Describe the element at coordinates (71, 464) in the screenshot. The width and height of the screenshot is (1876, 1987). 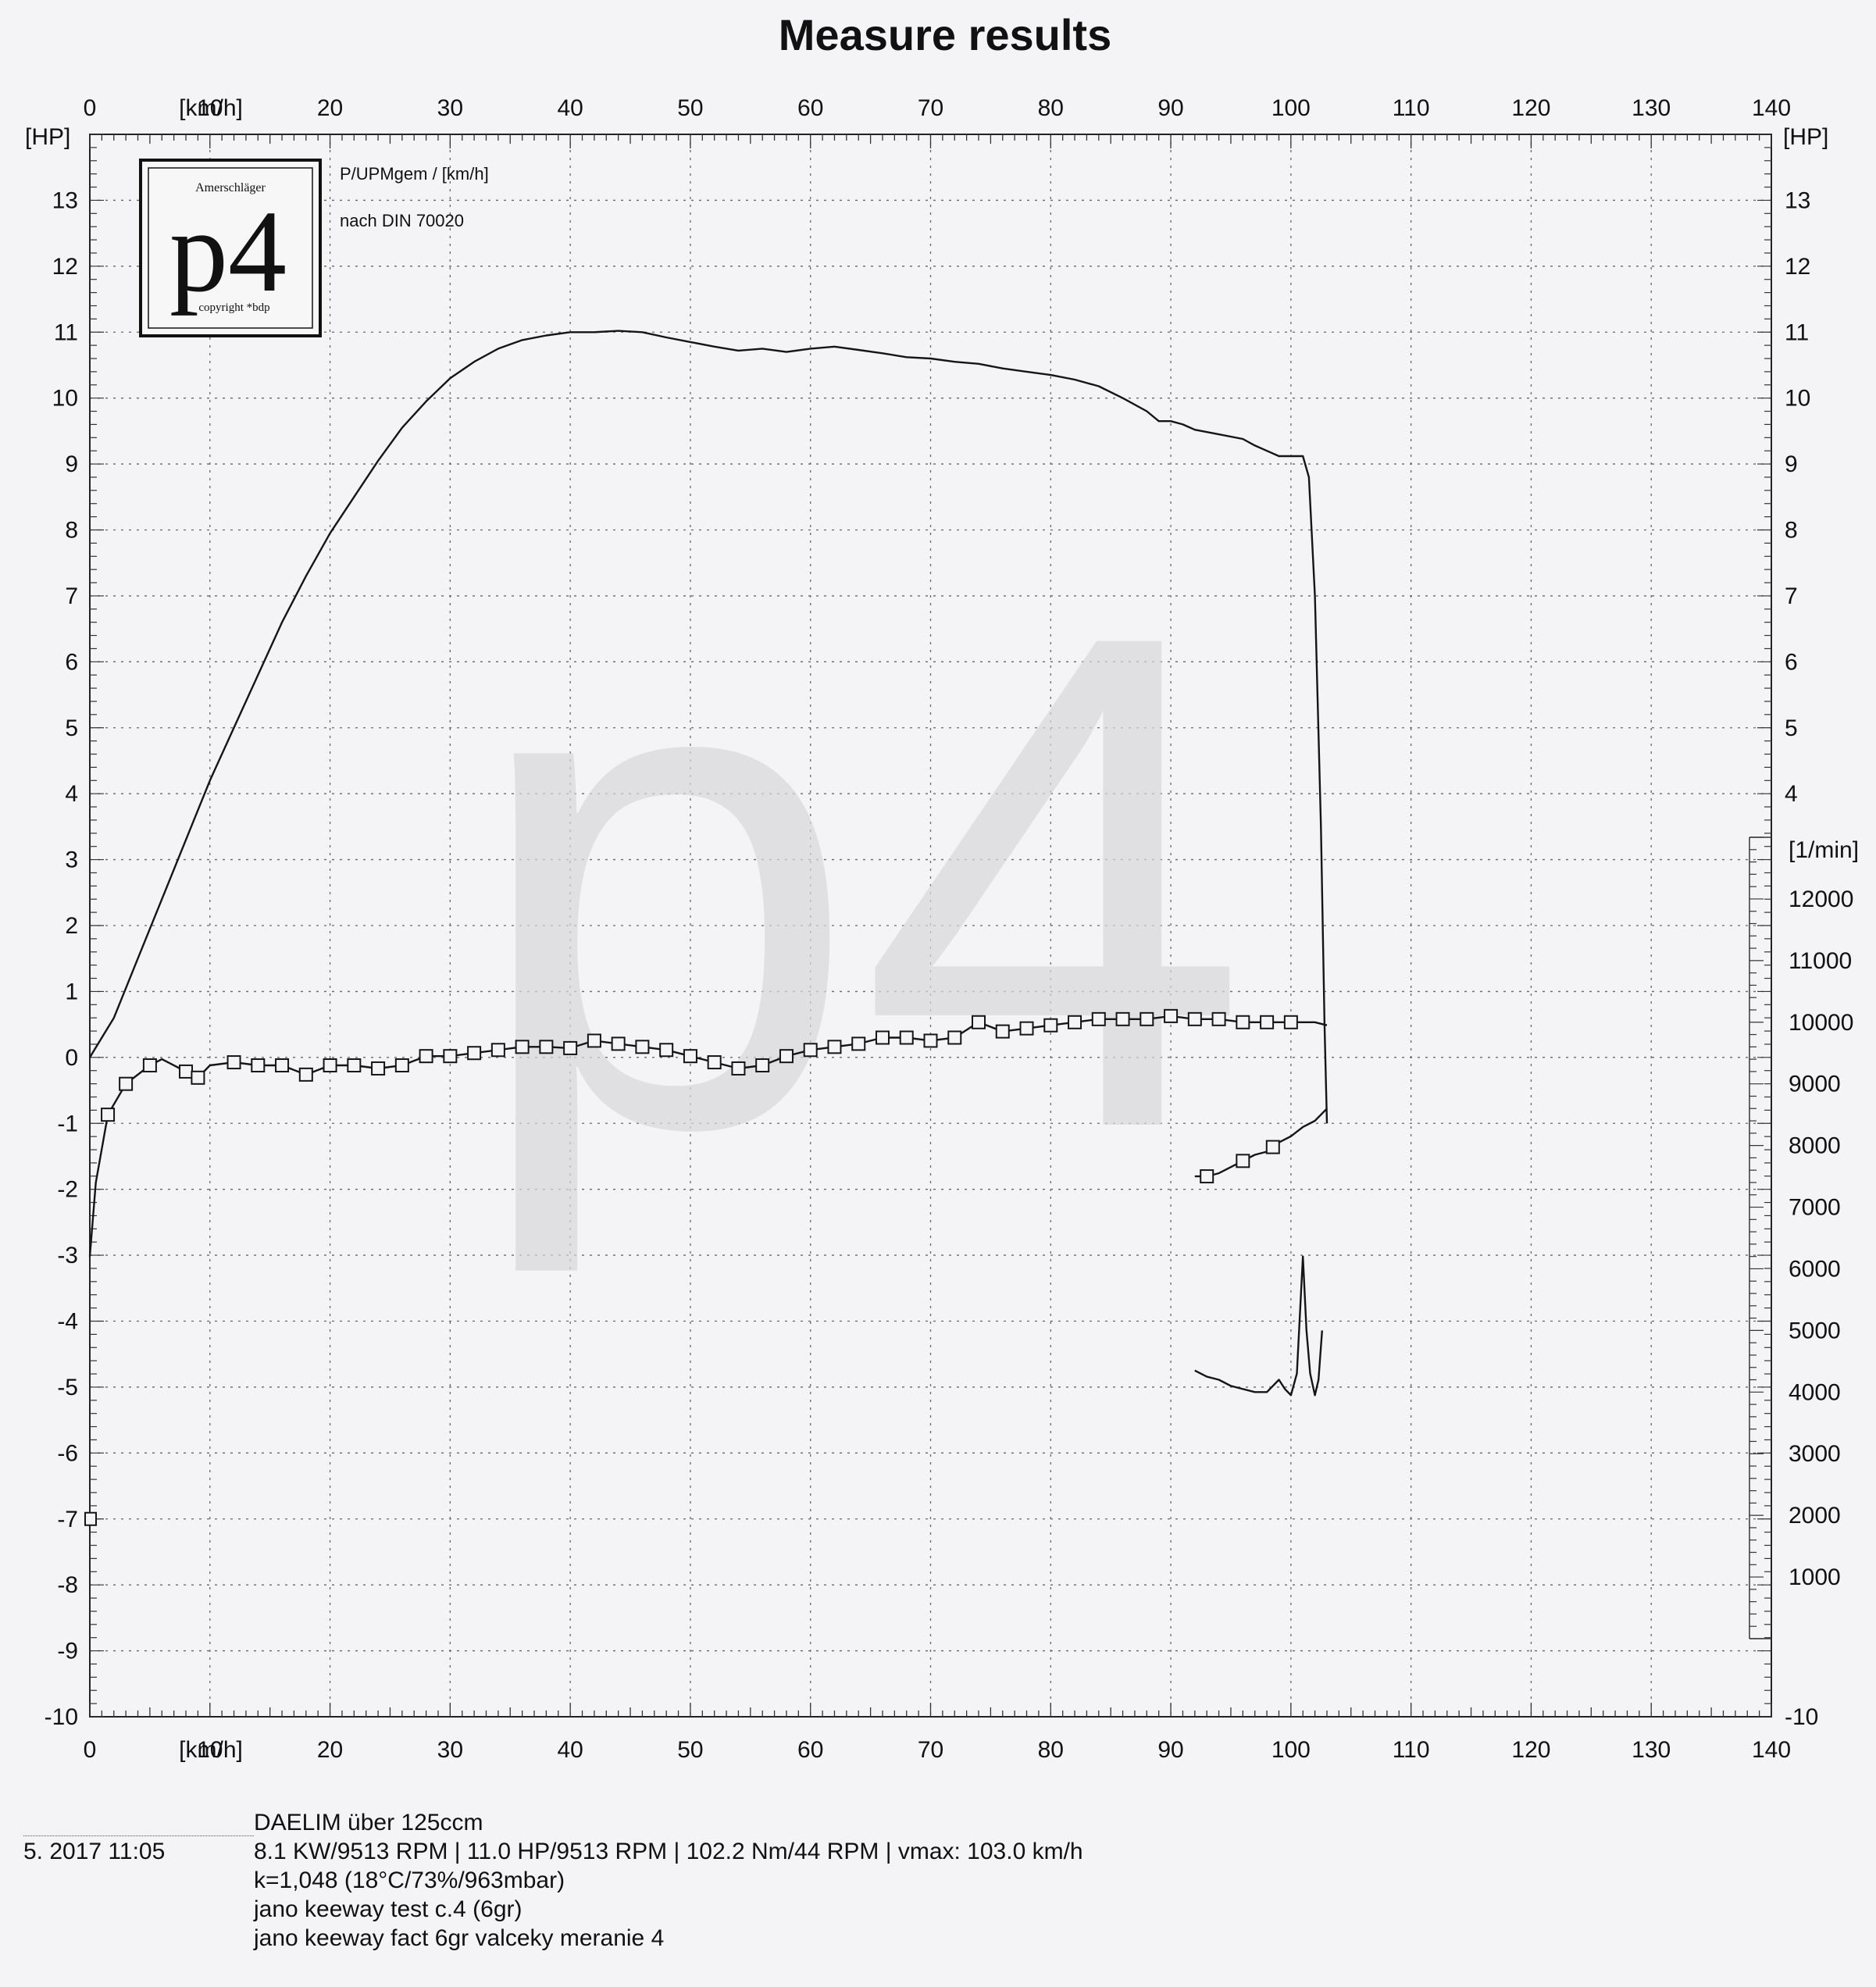
I see `y-tick-label-left: 9` at that location.